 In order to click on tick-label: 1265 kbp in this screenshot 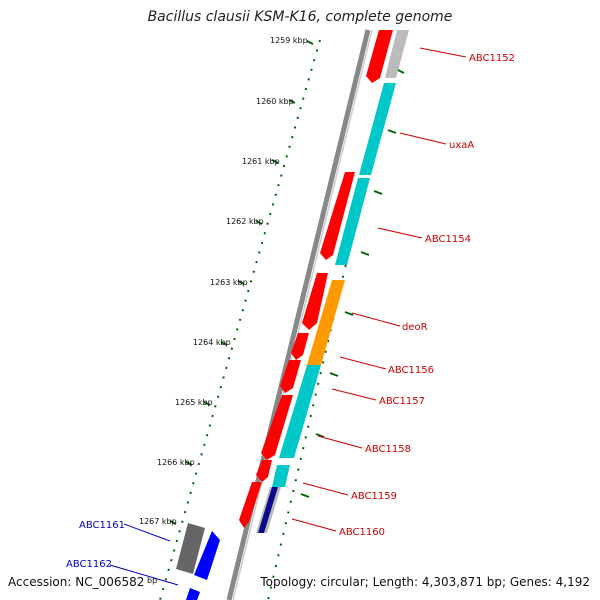, I will do `click(194, 402)`.